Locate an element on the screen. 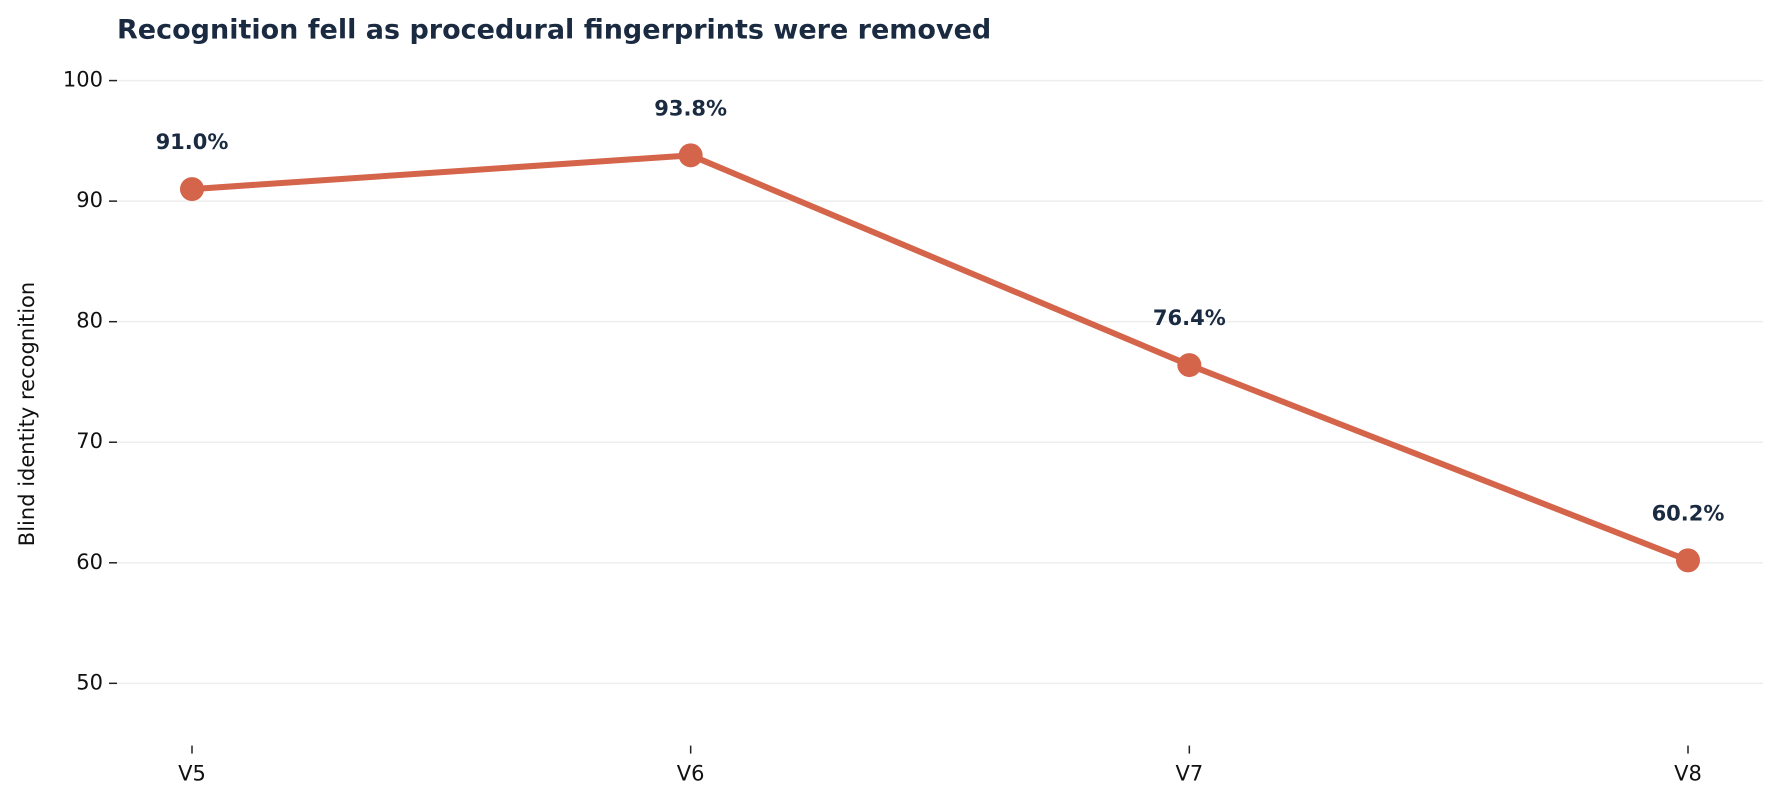 Image resolution: width=1780 pixels, height=804 pixels. y-tick-label: 80 is located at coordinates (89, 321).